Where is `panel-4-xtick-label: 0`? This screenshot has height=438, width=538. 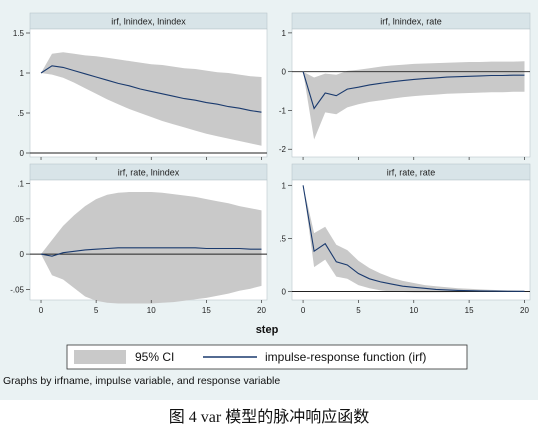 panel-4-xtick-label: 0 is located at coordinates (303, 310).